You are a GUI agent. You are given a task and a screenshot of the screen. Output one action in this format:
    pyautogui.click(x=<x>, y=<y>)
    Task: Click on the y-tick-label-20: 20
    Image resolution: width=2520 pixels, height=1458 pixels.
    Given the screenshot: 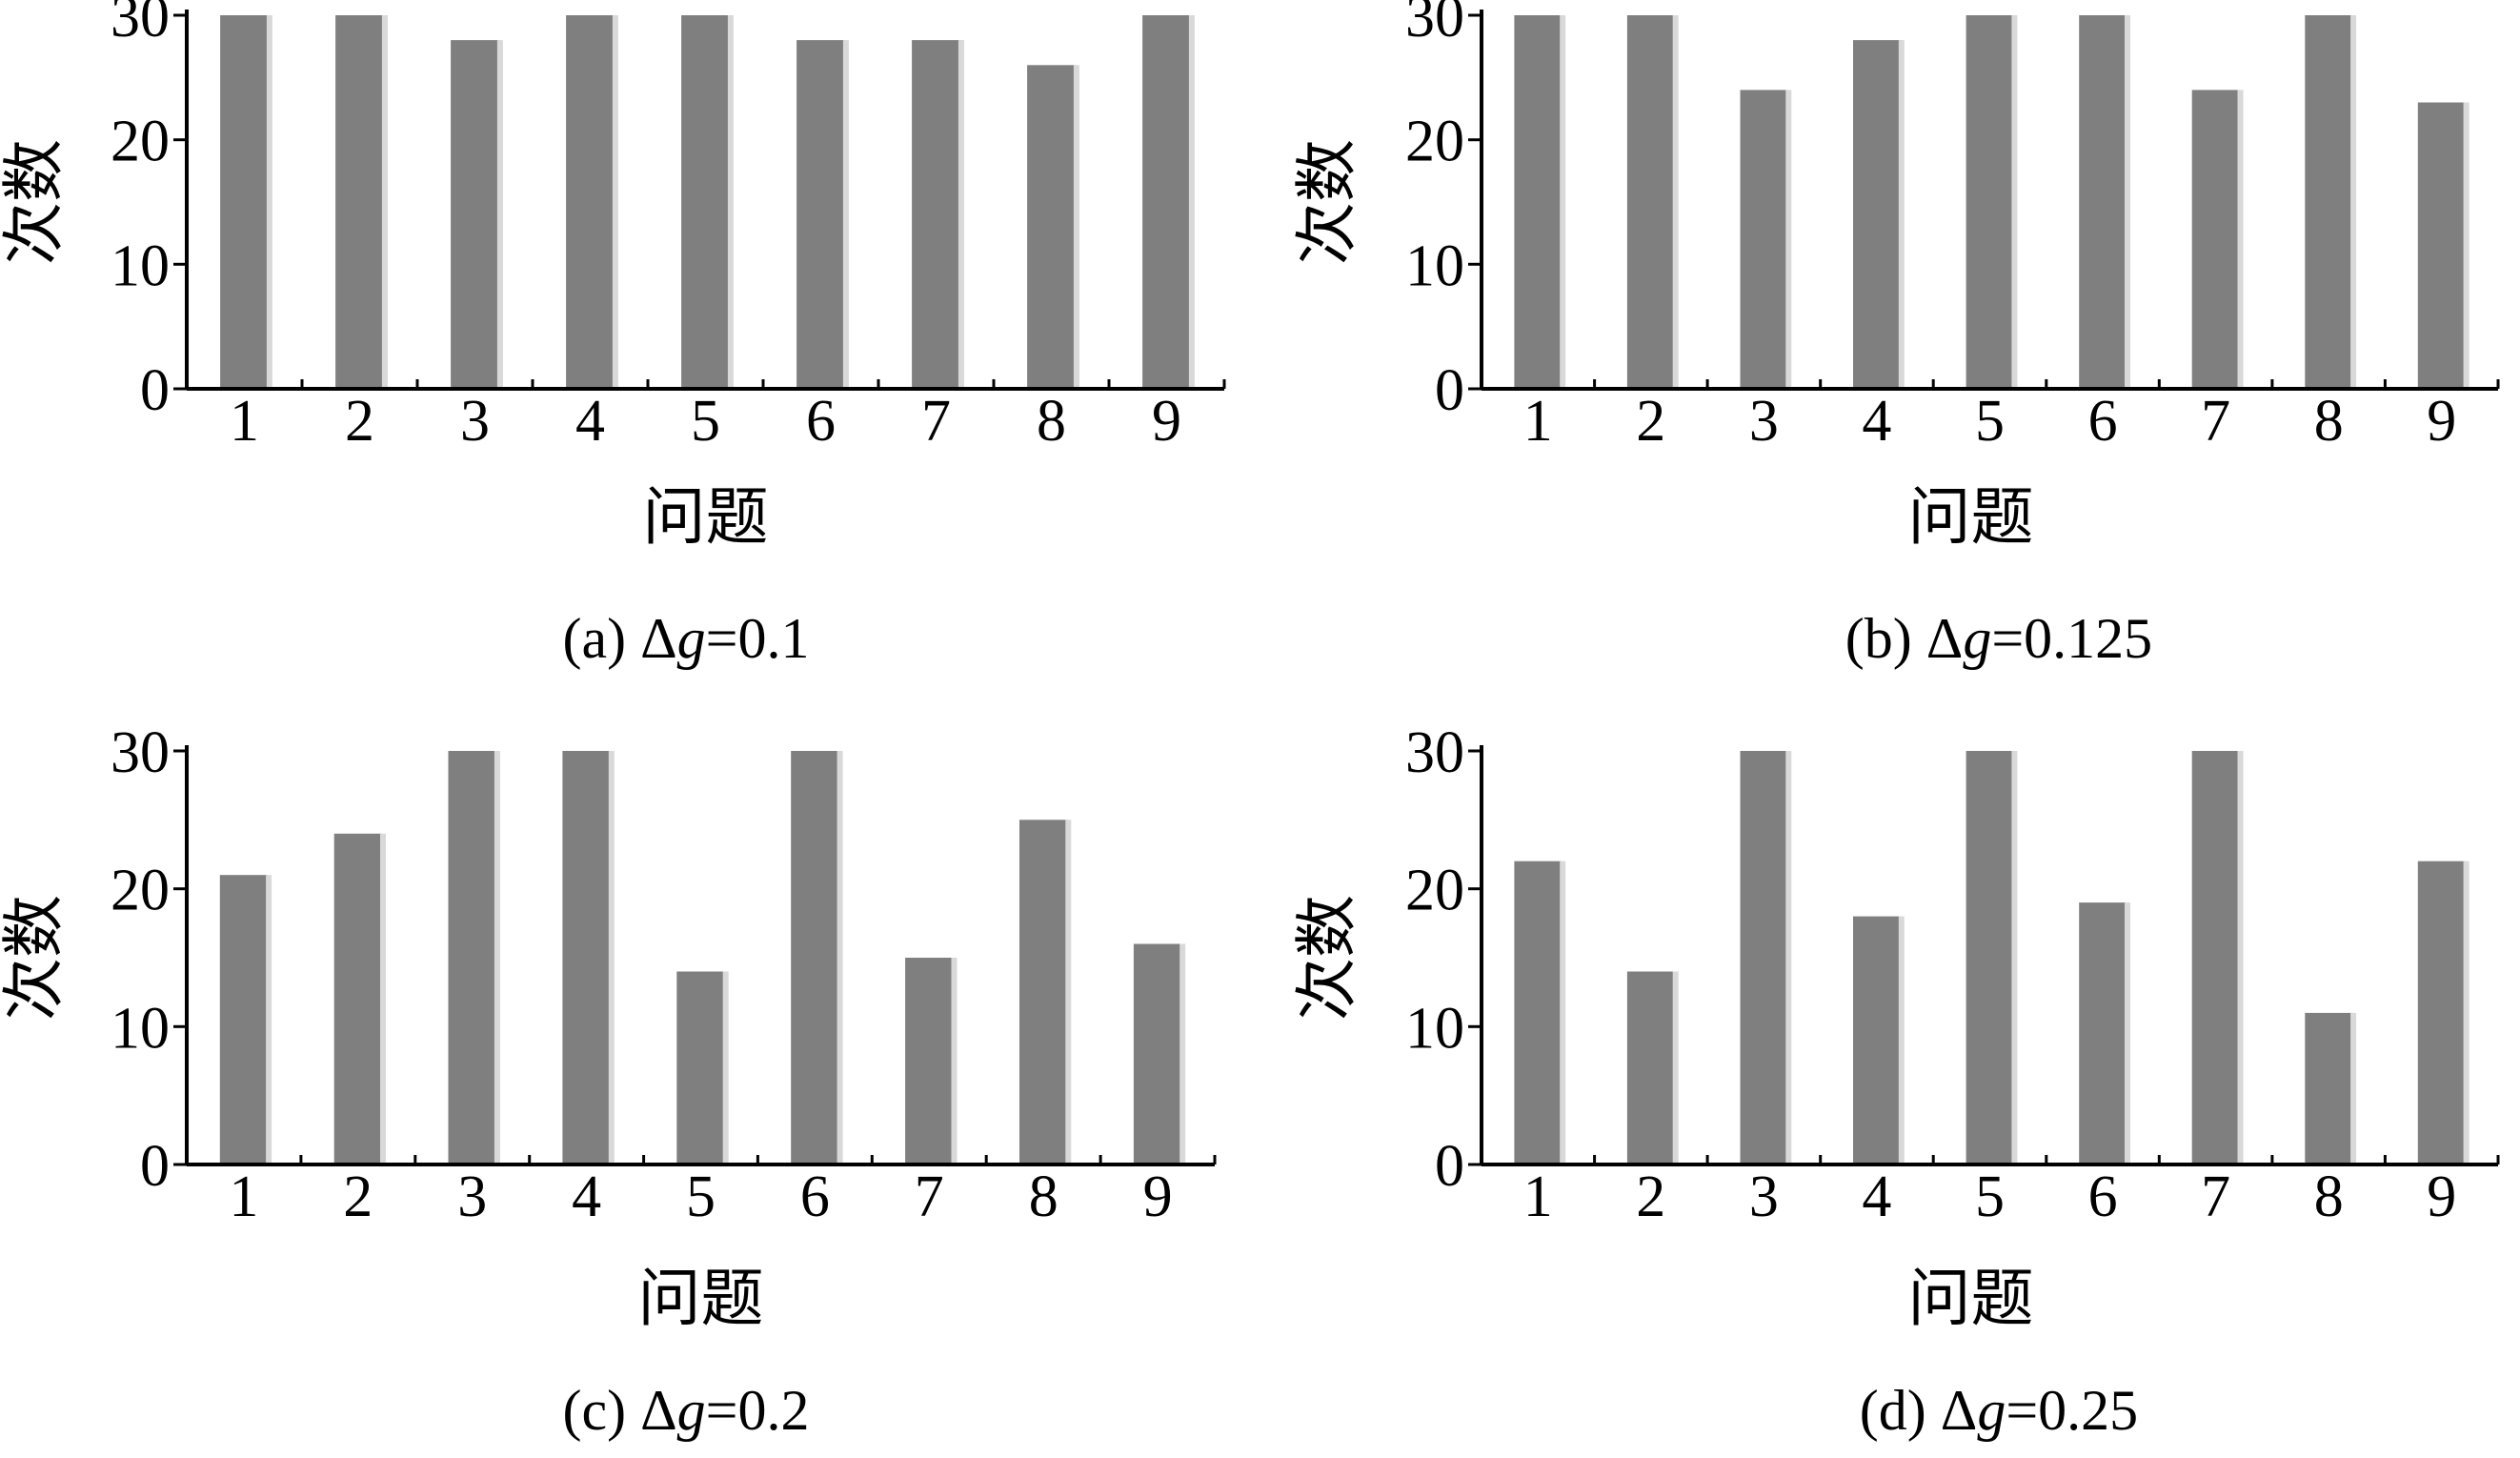 What is the action you would take?
    pyautogui.click(x=140, y=891)
    